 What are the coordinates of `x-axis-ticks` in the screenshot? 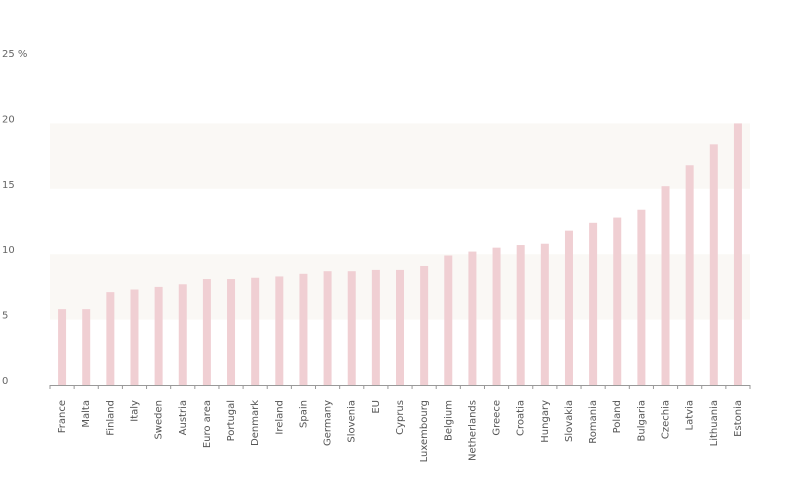 It's located at (400, 387).